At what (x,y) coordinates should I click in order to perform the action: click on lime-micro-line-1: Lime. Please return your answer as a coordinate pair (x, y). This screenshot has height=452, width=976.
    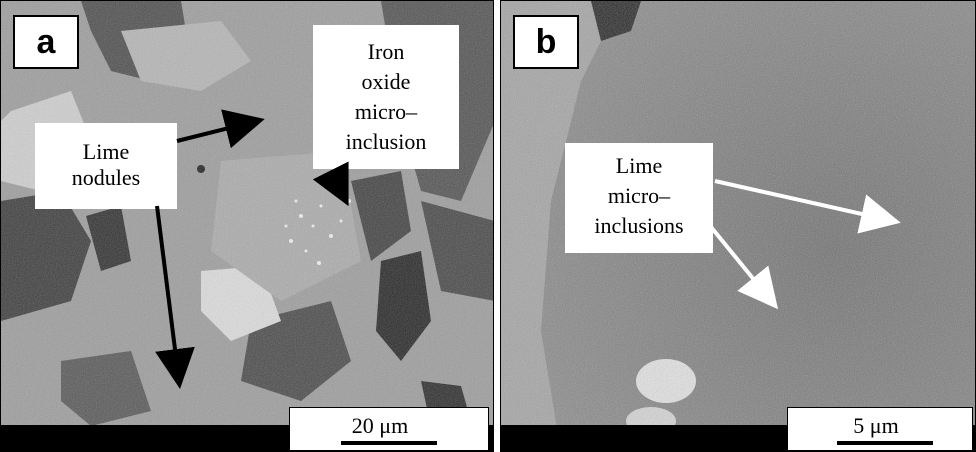
    Looking at the image, I should click on (639, 165).